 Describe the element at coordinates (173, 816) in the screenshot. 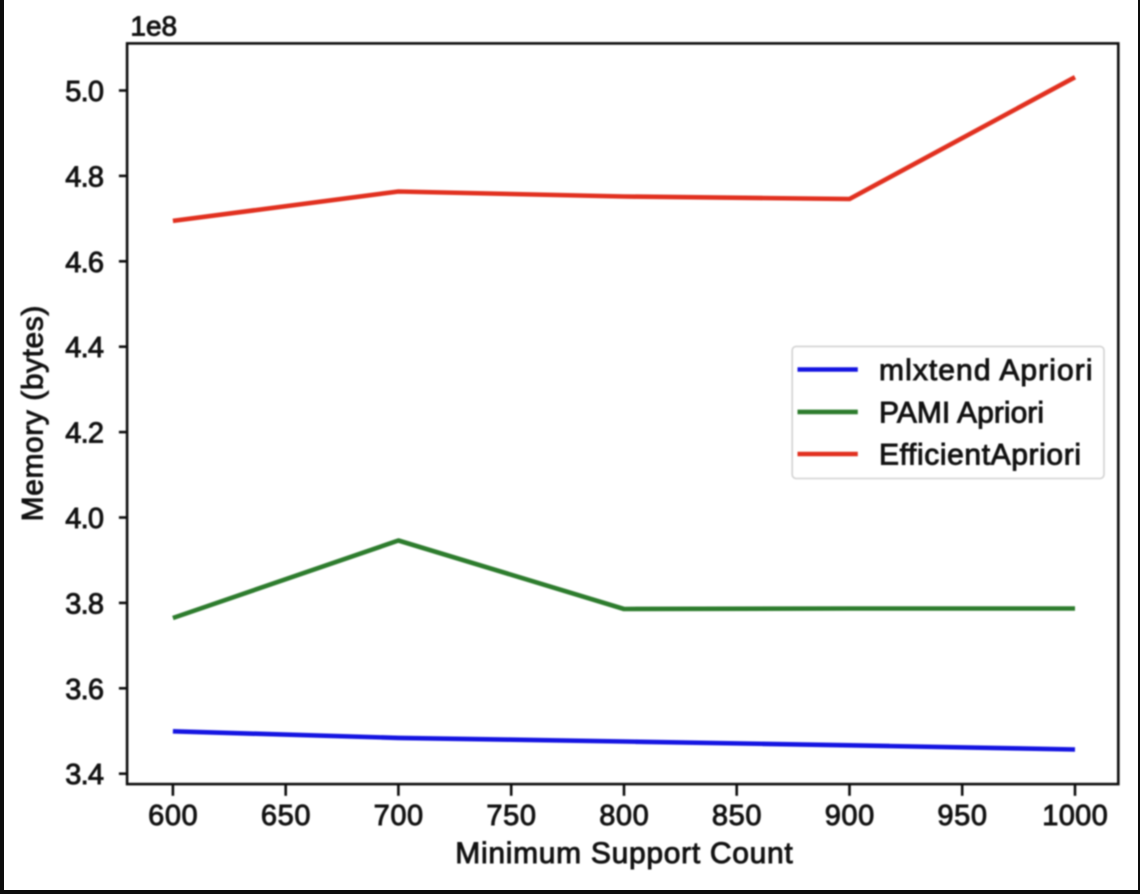

I see `svg-text: 600` at that location.